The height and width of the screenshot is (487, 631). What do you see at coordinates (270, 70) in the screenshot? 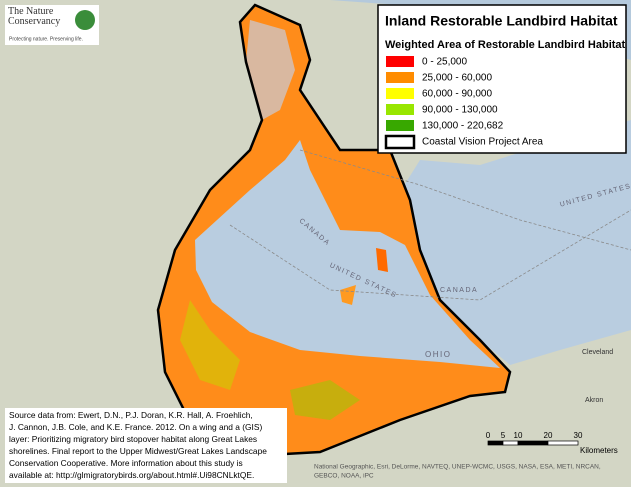
I see `detroit-urban` at bounding box center [270, 70].